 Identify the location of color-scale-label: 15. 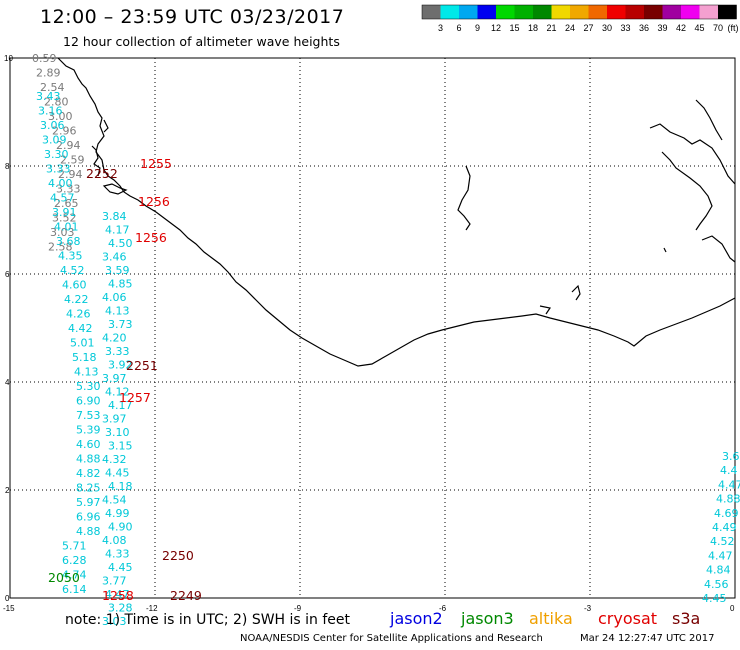
(514, 28).